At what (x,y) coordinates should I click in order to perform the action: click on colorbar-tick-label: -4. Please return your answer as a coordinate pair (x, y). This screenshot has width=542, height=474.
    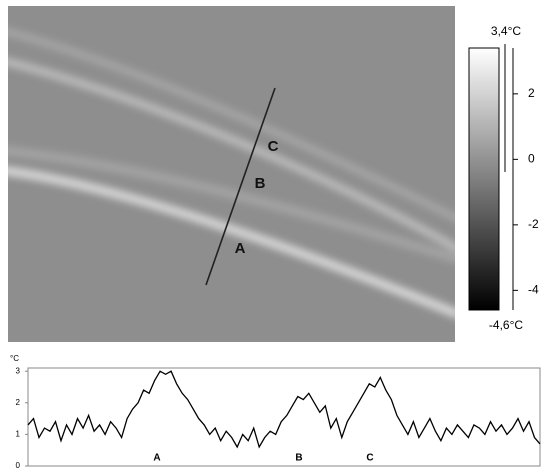
    Looking at the image, I should click on (533, 290).